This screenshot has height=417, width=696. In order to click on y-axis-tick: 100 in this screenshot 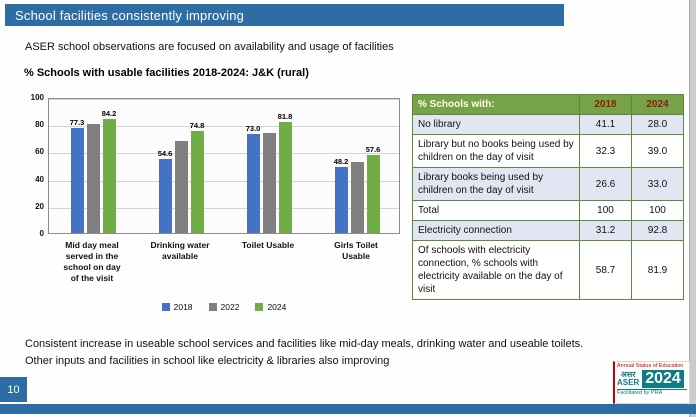, I will do `click(37, 97)`.